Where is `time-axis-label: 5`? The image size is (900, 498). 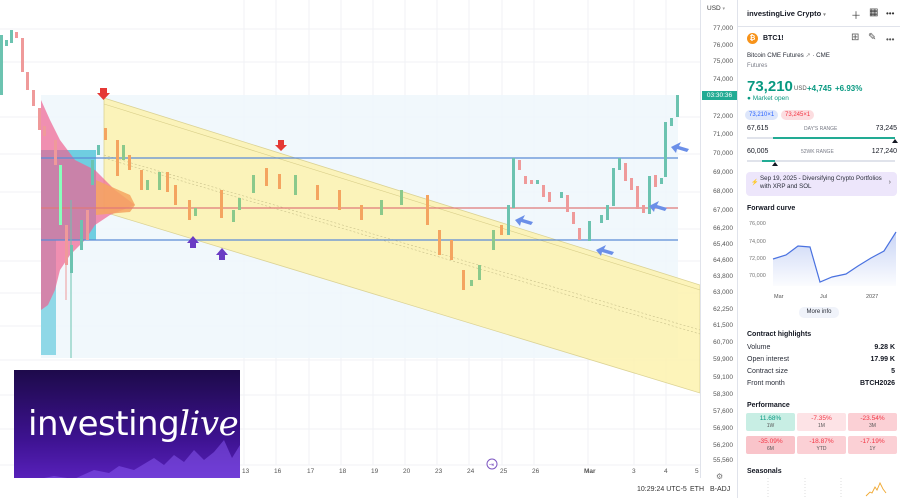 time-axis-label: 5 is located at coordinates (697, 471).